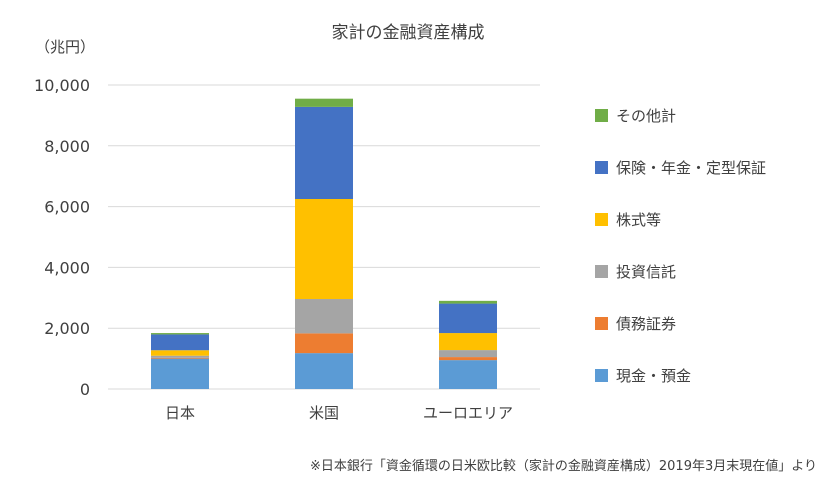 This screenshot has height=489, width=829. I want to click on y-axis-unit-label: （兆円）, so click(65, 47).